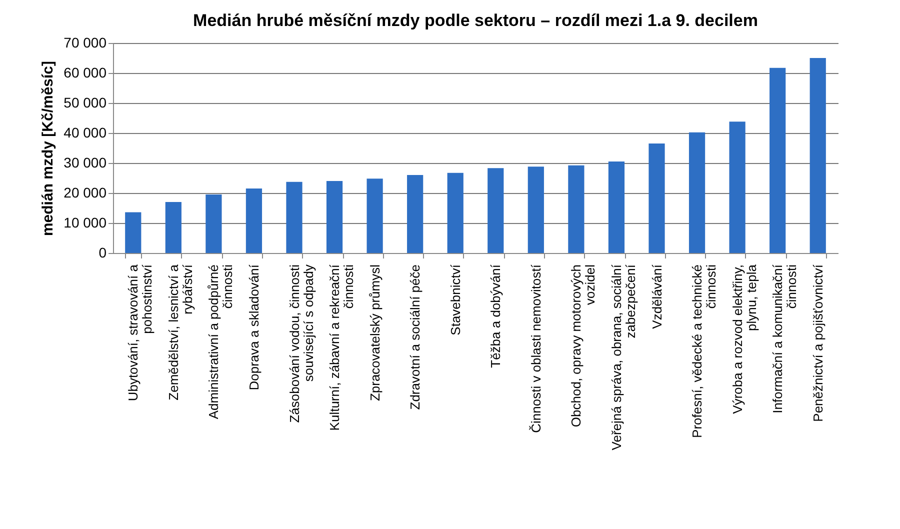  I want to click on y-tick-label: 20 000, so click(85, 192).